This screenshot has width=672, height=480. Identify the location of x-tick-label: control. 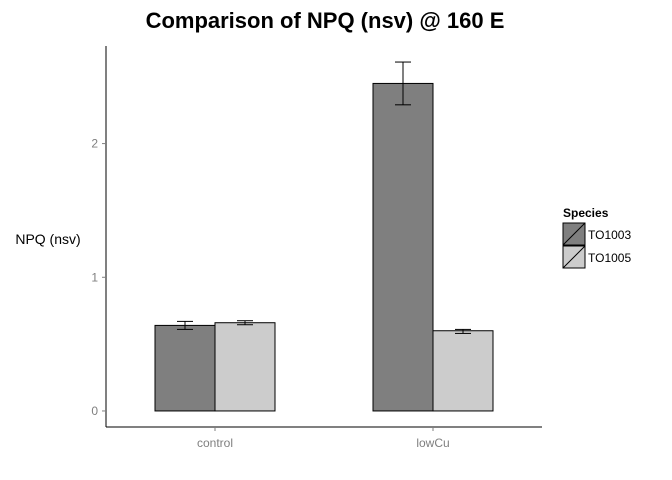
(215, 443).